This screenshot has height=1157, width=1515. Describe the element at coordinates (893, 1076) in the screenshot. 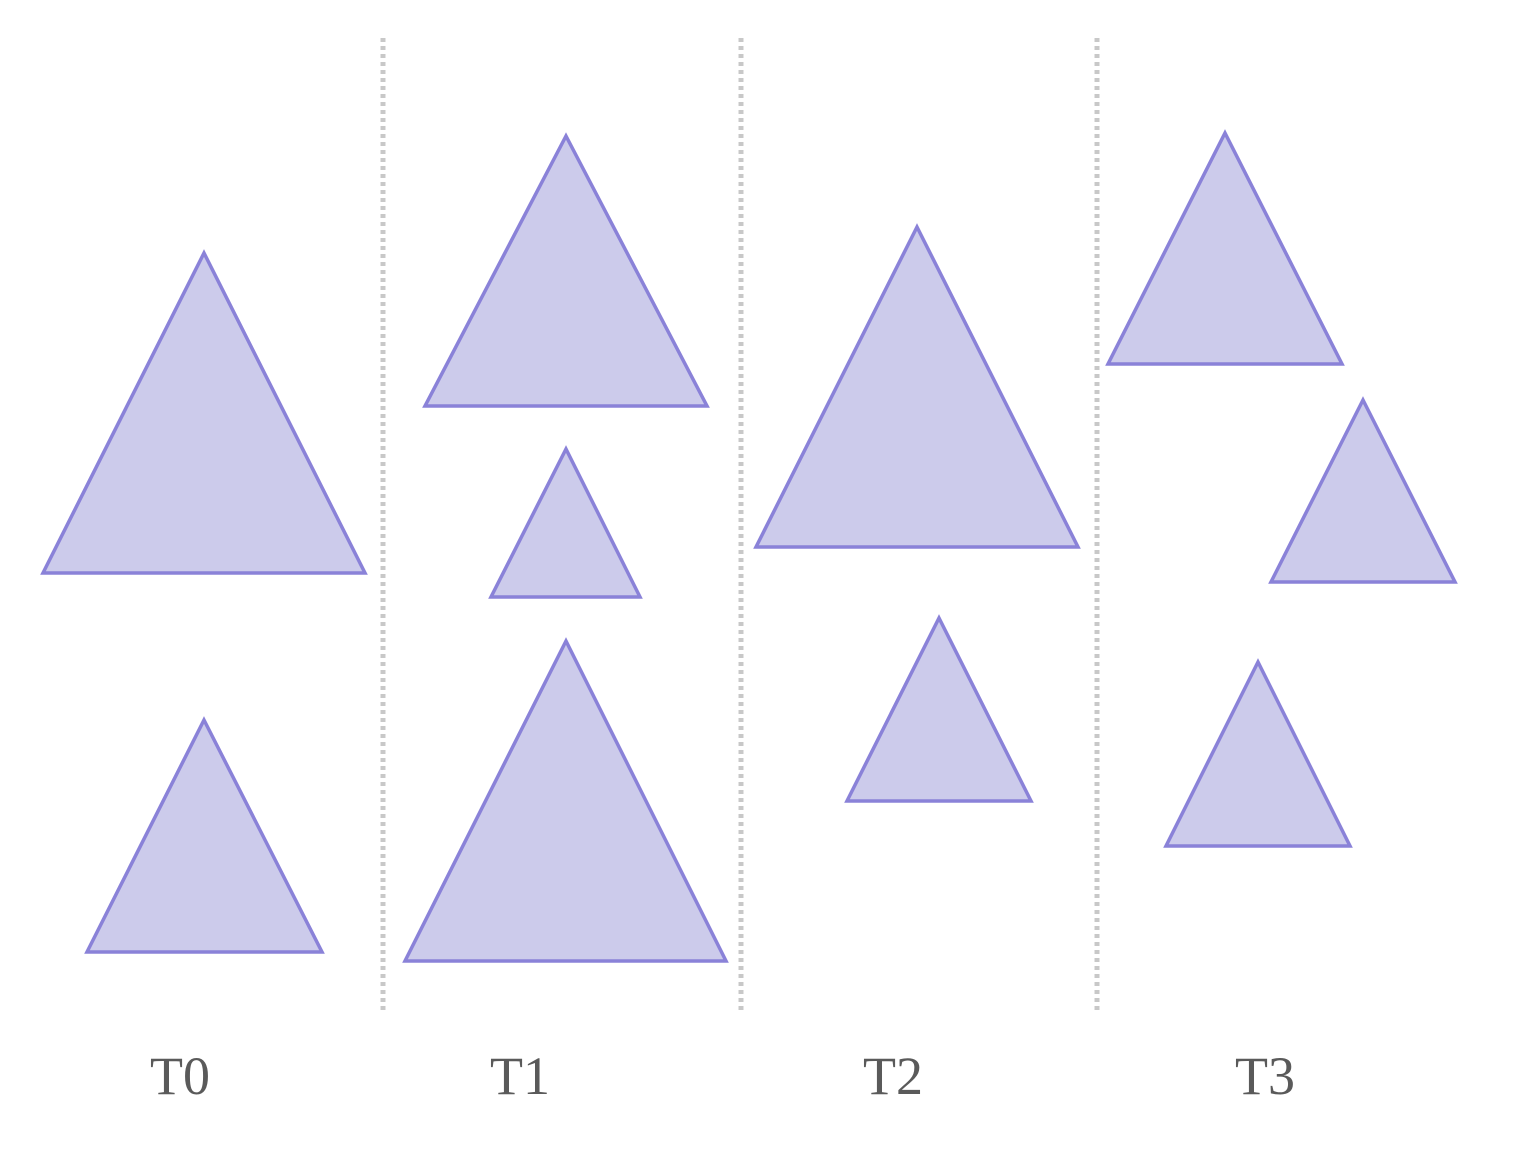

I see `column-label-t2: T2` at that location.